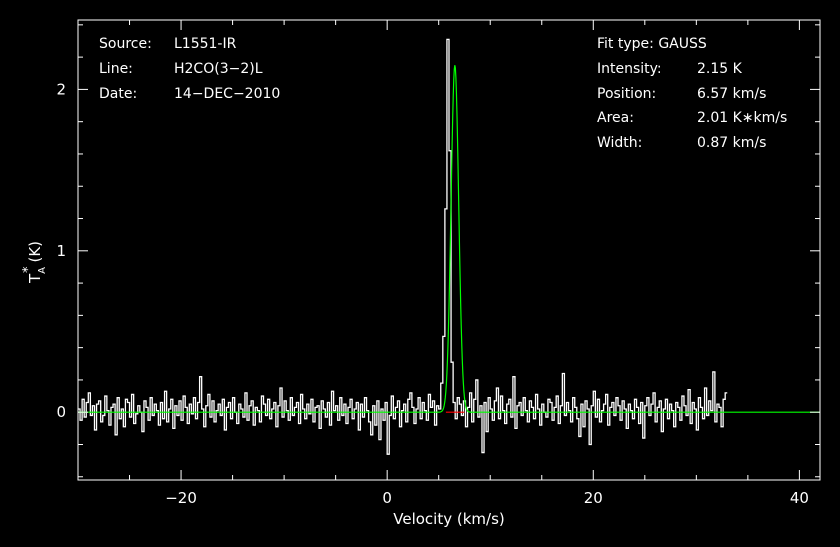 The width and height of the screenshot is (840, 547). I want to click on fit-type-value: GAUSS, so click(682, 44).